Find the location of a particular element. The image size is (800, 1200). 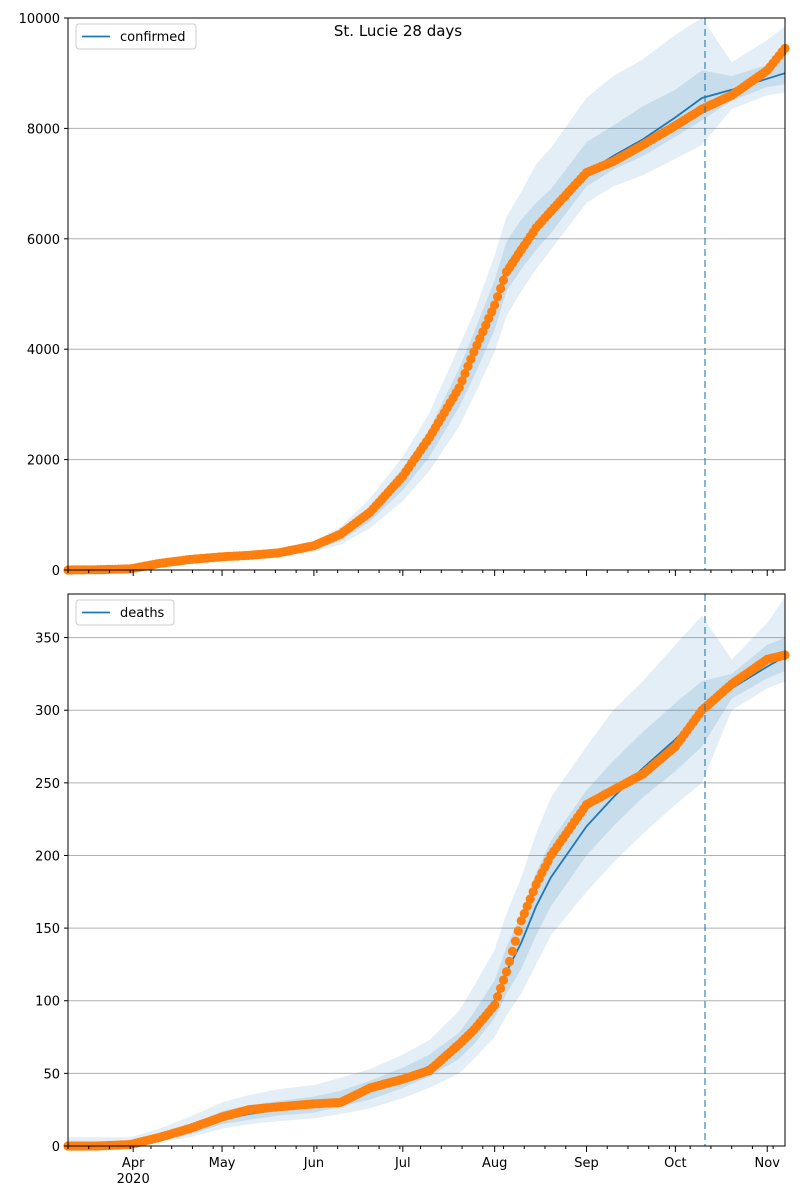

x-tick-label: Apr is located at coordinates (133, 1163).